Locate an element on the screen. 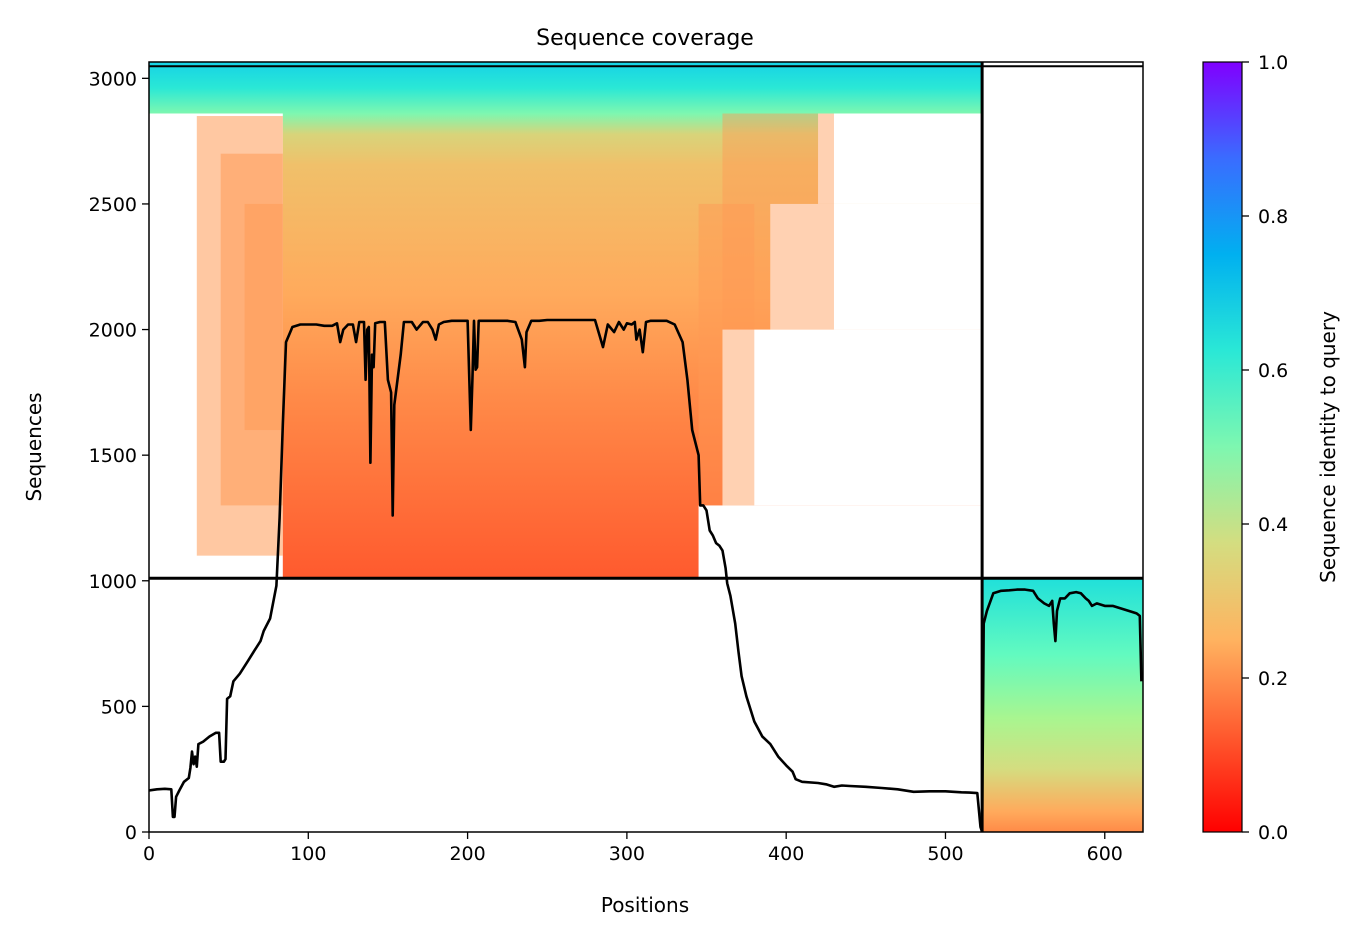 The image size is (1364, 939). y-tick-label: 0 is located at coordinates (131, 833).